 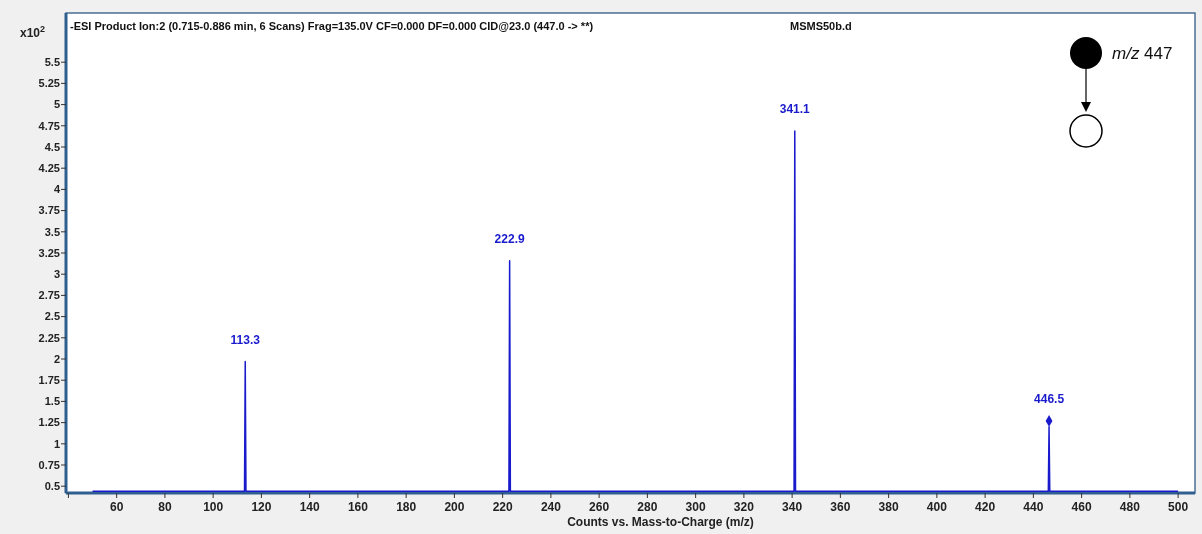 I want to click on annotation: 446.5, so click(x=1049, y=398).